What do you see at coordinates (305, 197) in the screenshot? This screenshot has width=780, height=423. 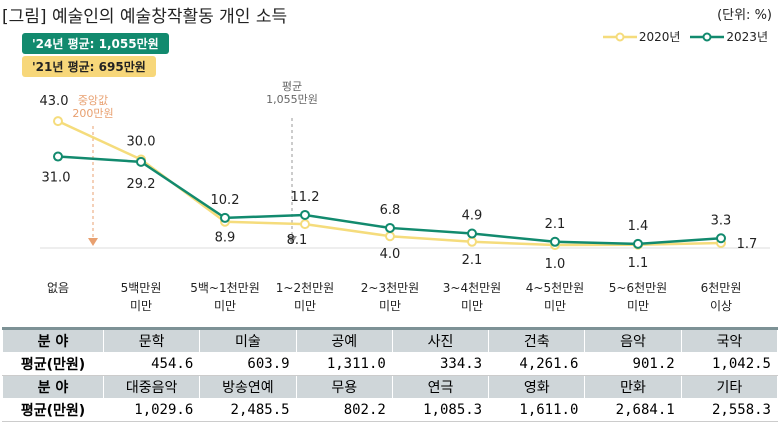 I see `data-label: 11.2` at bounding box center [305, 197].